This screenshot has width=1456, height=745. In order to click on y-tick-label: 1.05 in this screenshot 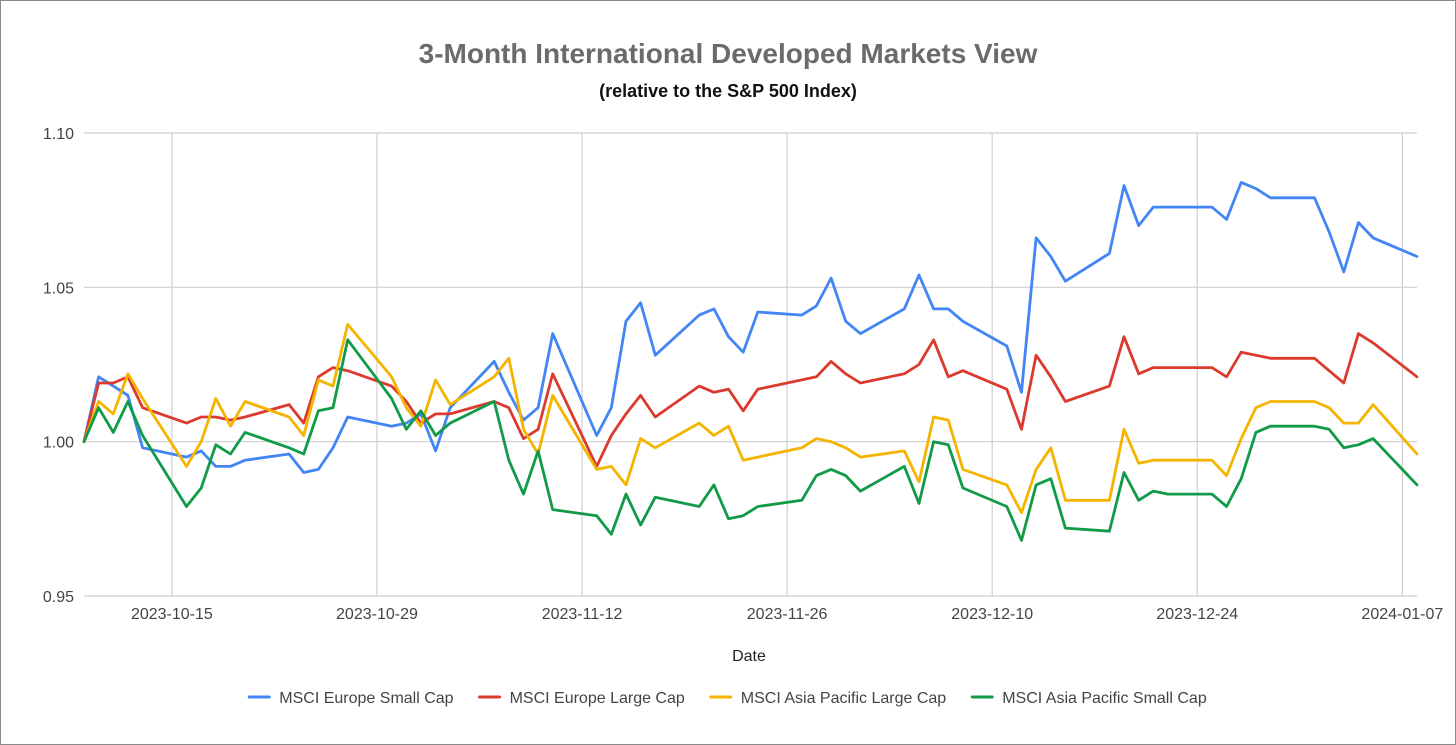, I will do `click(58, 288)`.